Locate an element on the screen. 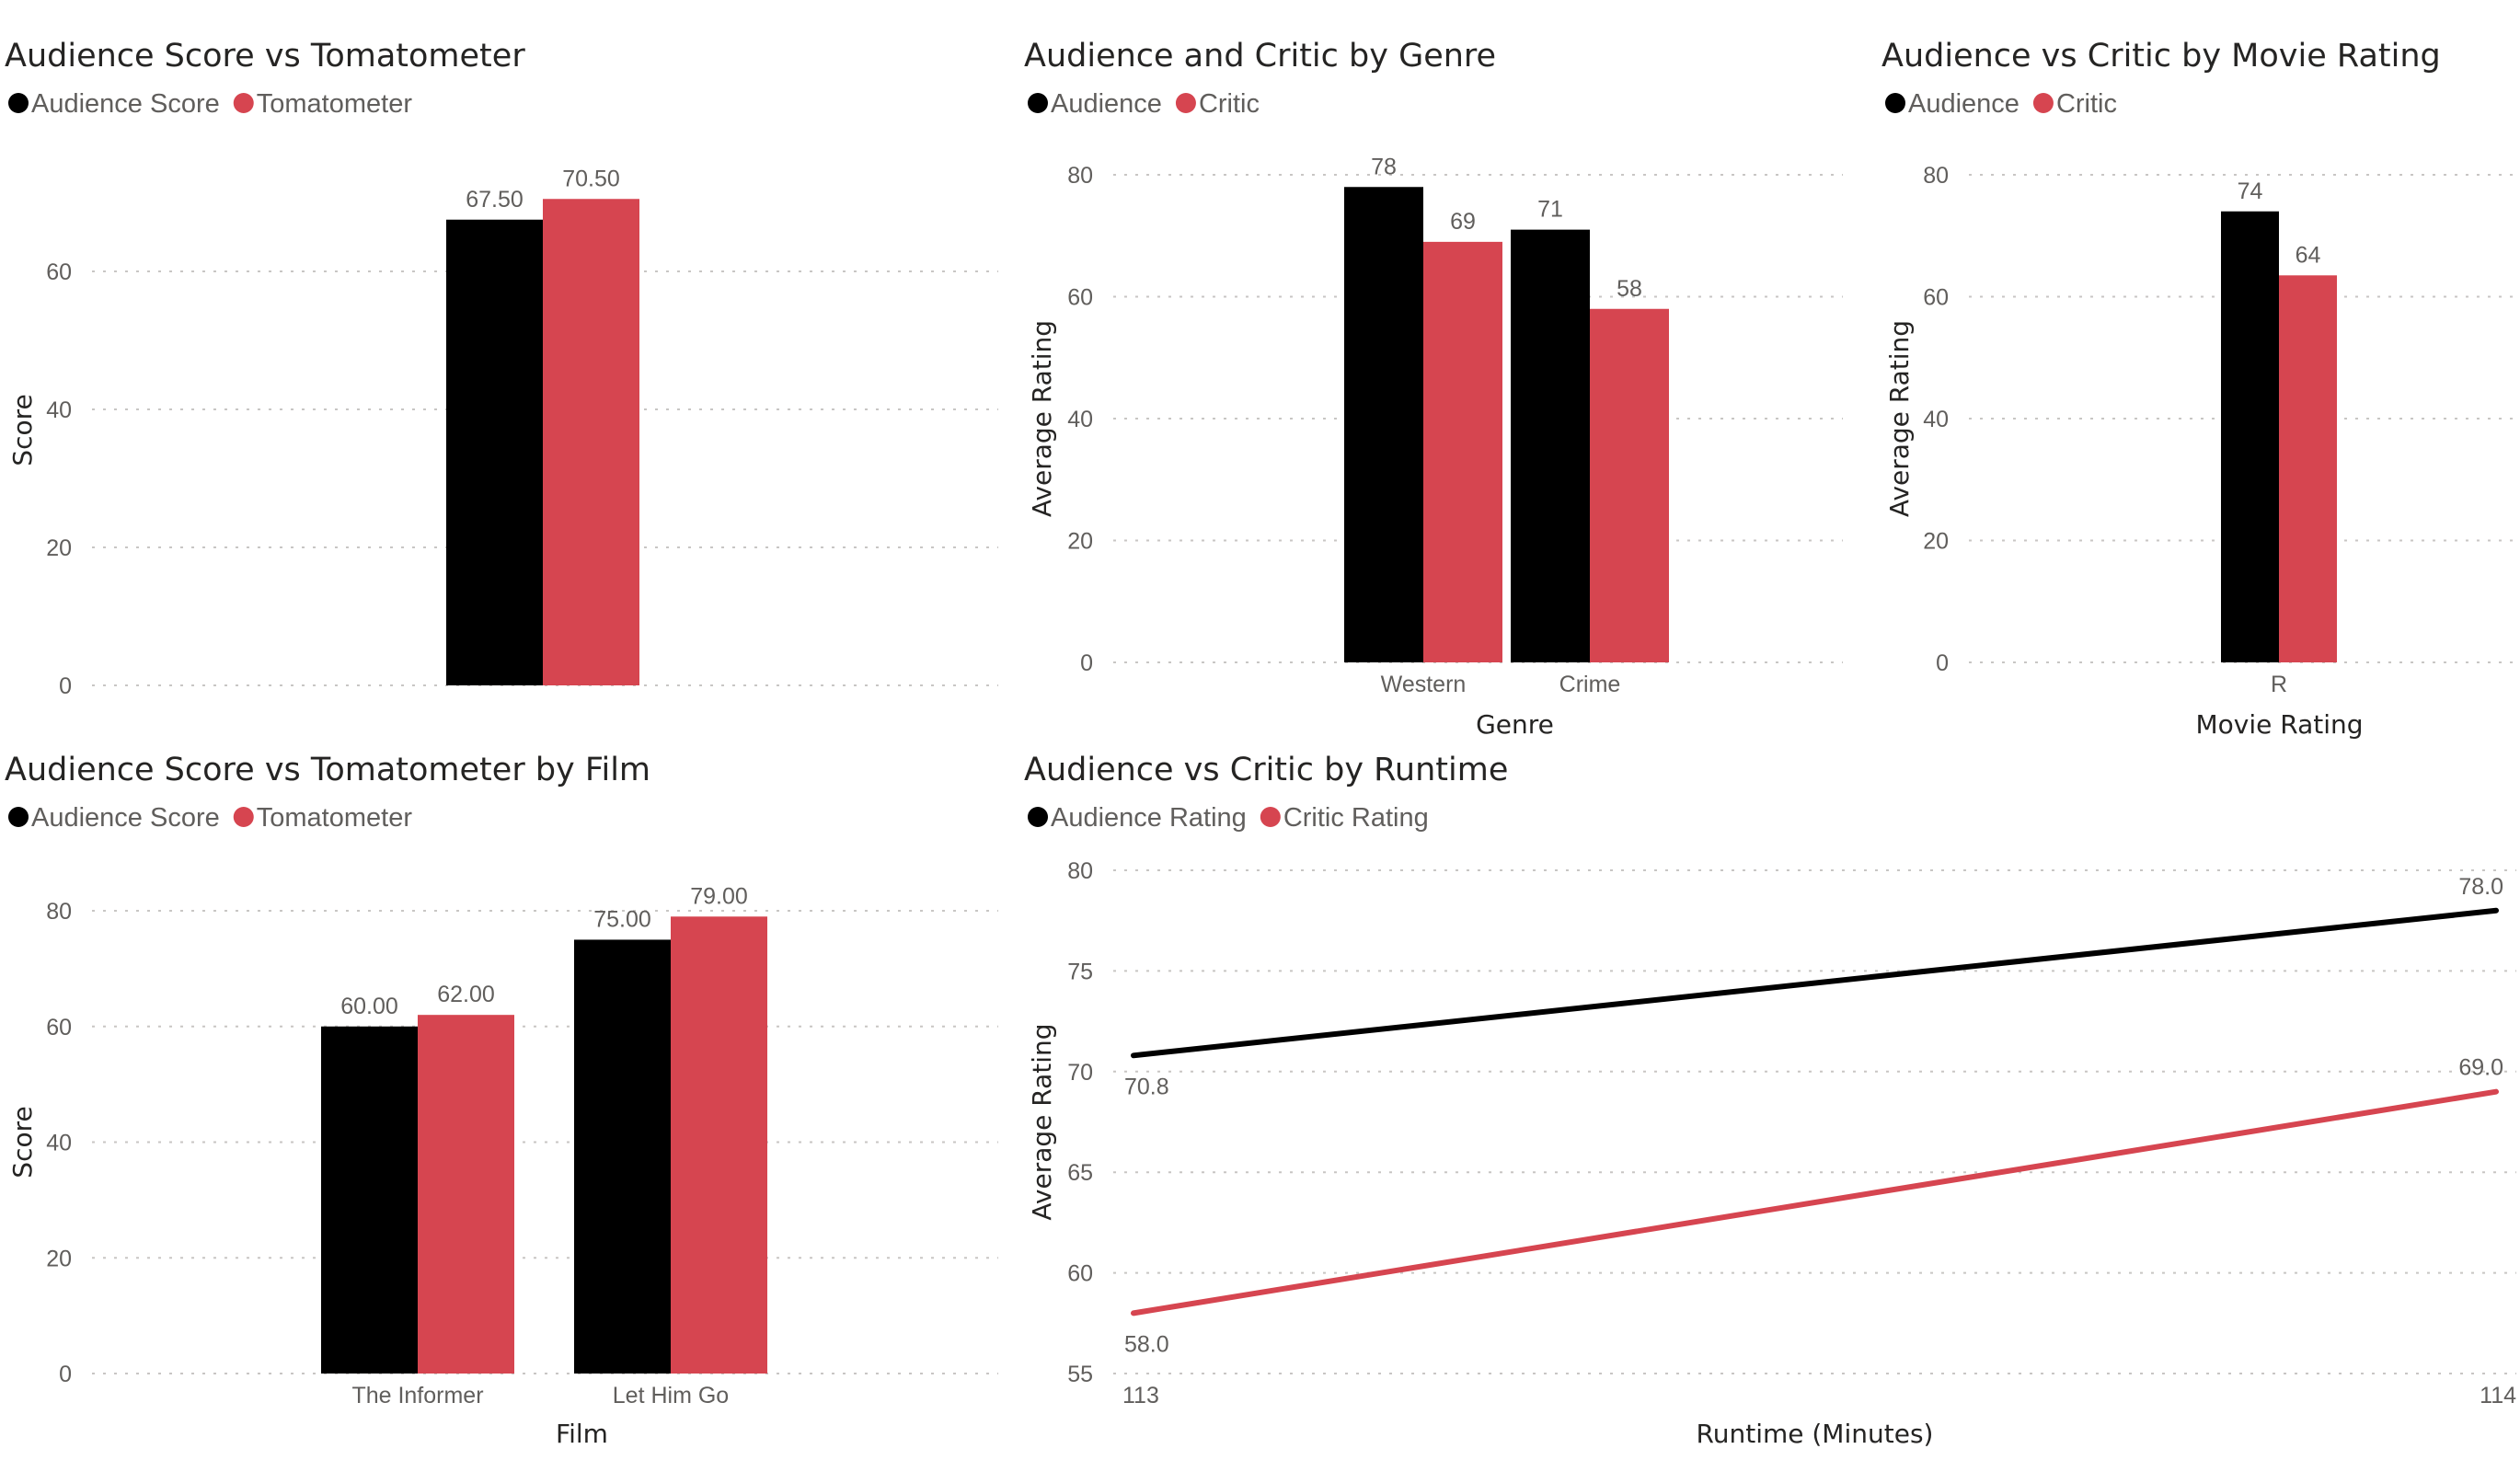 Image resolution: width=2520 pixels, height=1460 pixels. data-label: 78 is located at coordinates (1384, 167).